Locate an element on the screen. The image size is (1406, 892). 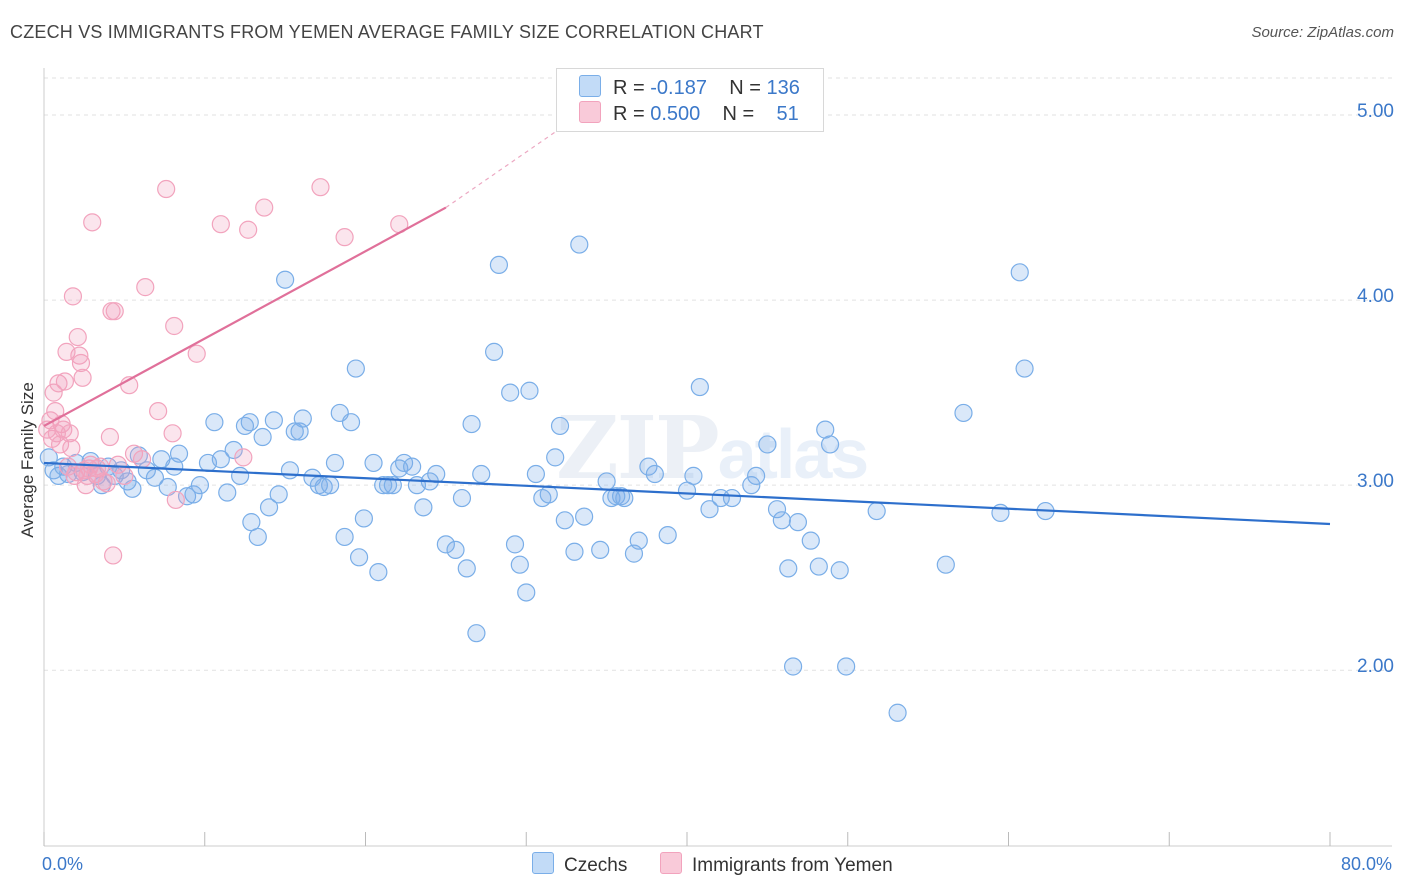
czechs-trend-line is located at coordinates (687, 493).